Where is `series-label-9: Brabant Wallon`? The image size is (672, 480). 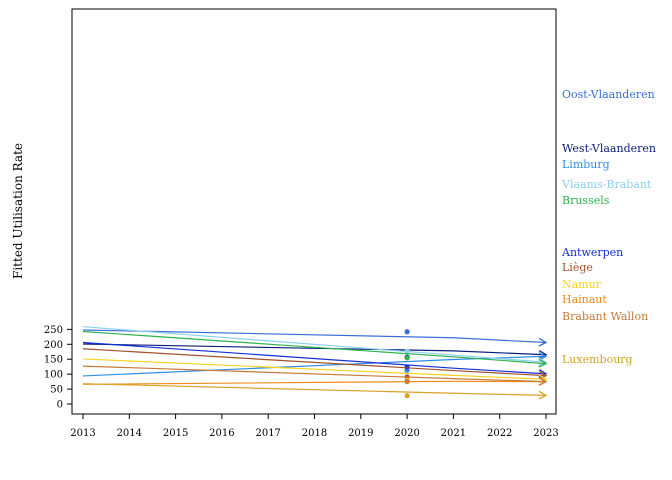 series-label-9: Brabant Wallon is located at coordinates (605, 316).